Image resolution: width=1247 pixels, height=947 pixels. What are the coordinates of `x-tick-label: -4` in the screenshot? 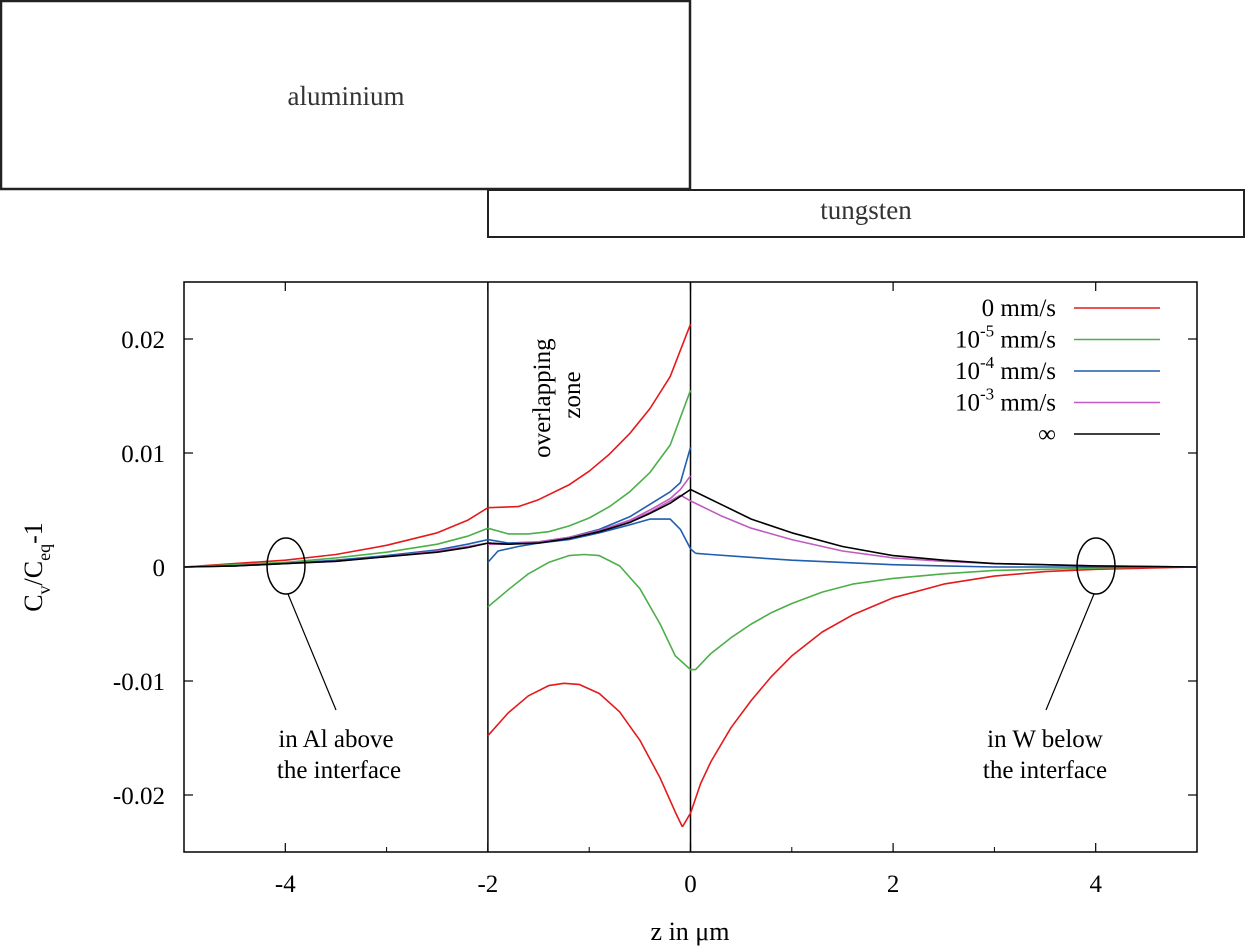 It's located at (285, 884).